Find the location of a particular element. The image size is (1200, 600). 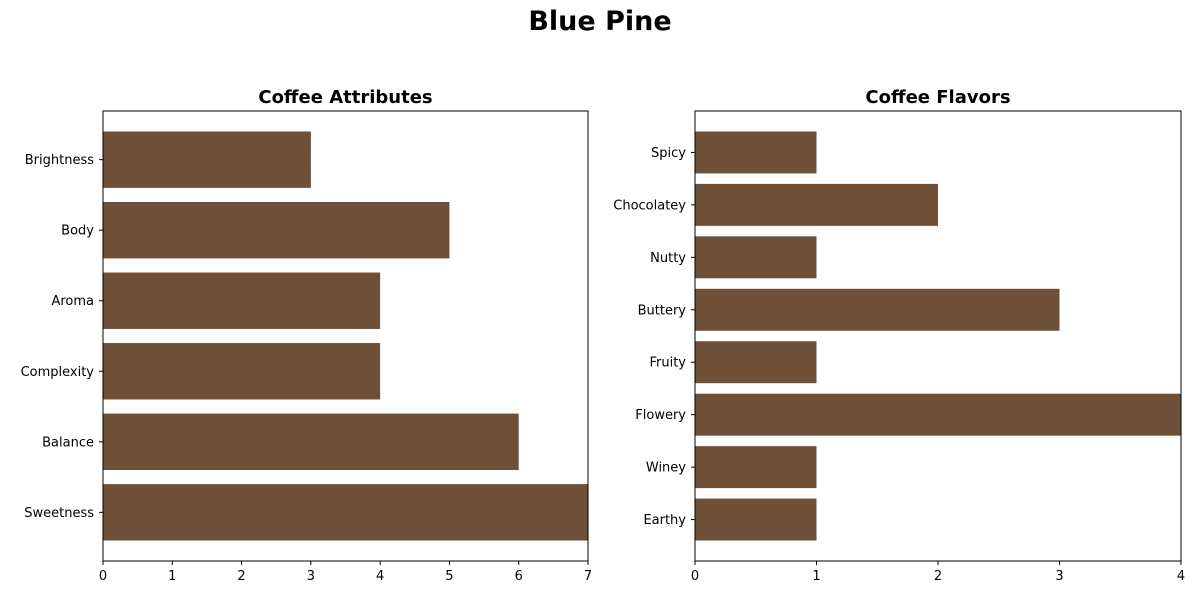

x-tick-label: 6 is located at coordinates (519, 576).